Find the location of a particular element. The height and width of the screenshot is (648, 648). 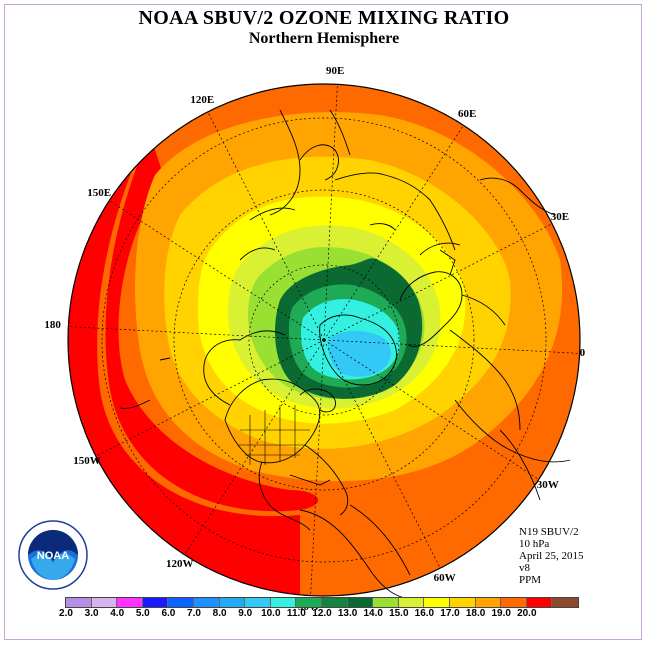

date-label: April 25, 2015 is located at coordinates (551, 556).